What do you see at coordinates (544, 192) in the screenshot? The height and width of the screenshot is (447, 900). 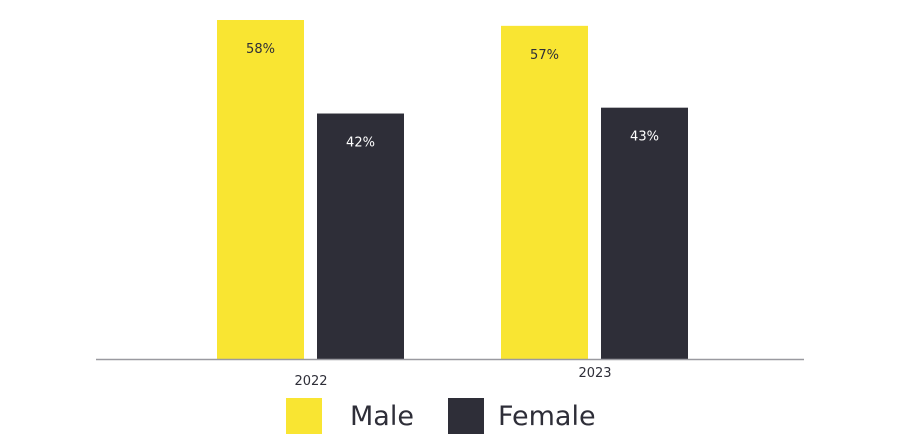 I see `bar-male-2023` at bounding box center [544, 192].